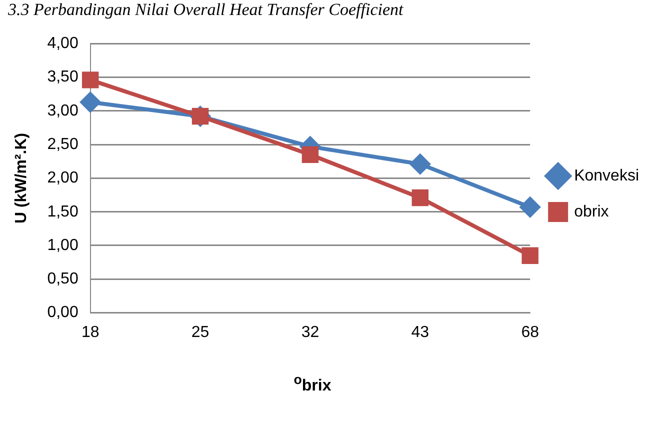 Image resolution: width=653 pixels, height=423 pixels. What do you see at coordinates (591, 211) in the screenshot?
I see `legend-label: obrix` at bounding box center [591, 211].